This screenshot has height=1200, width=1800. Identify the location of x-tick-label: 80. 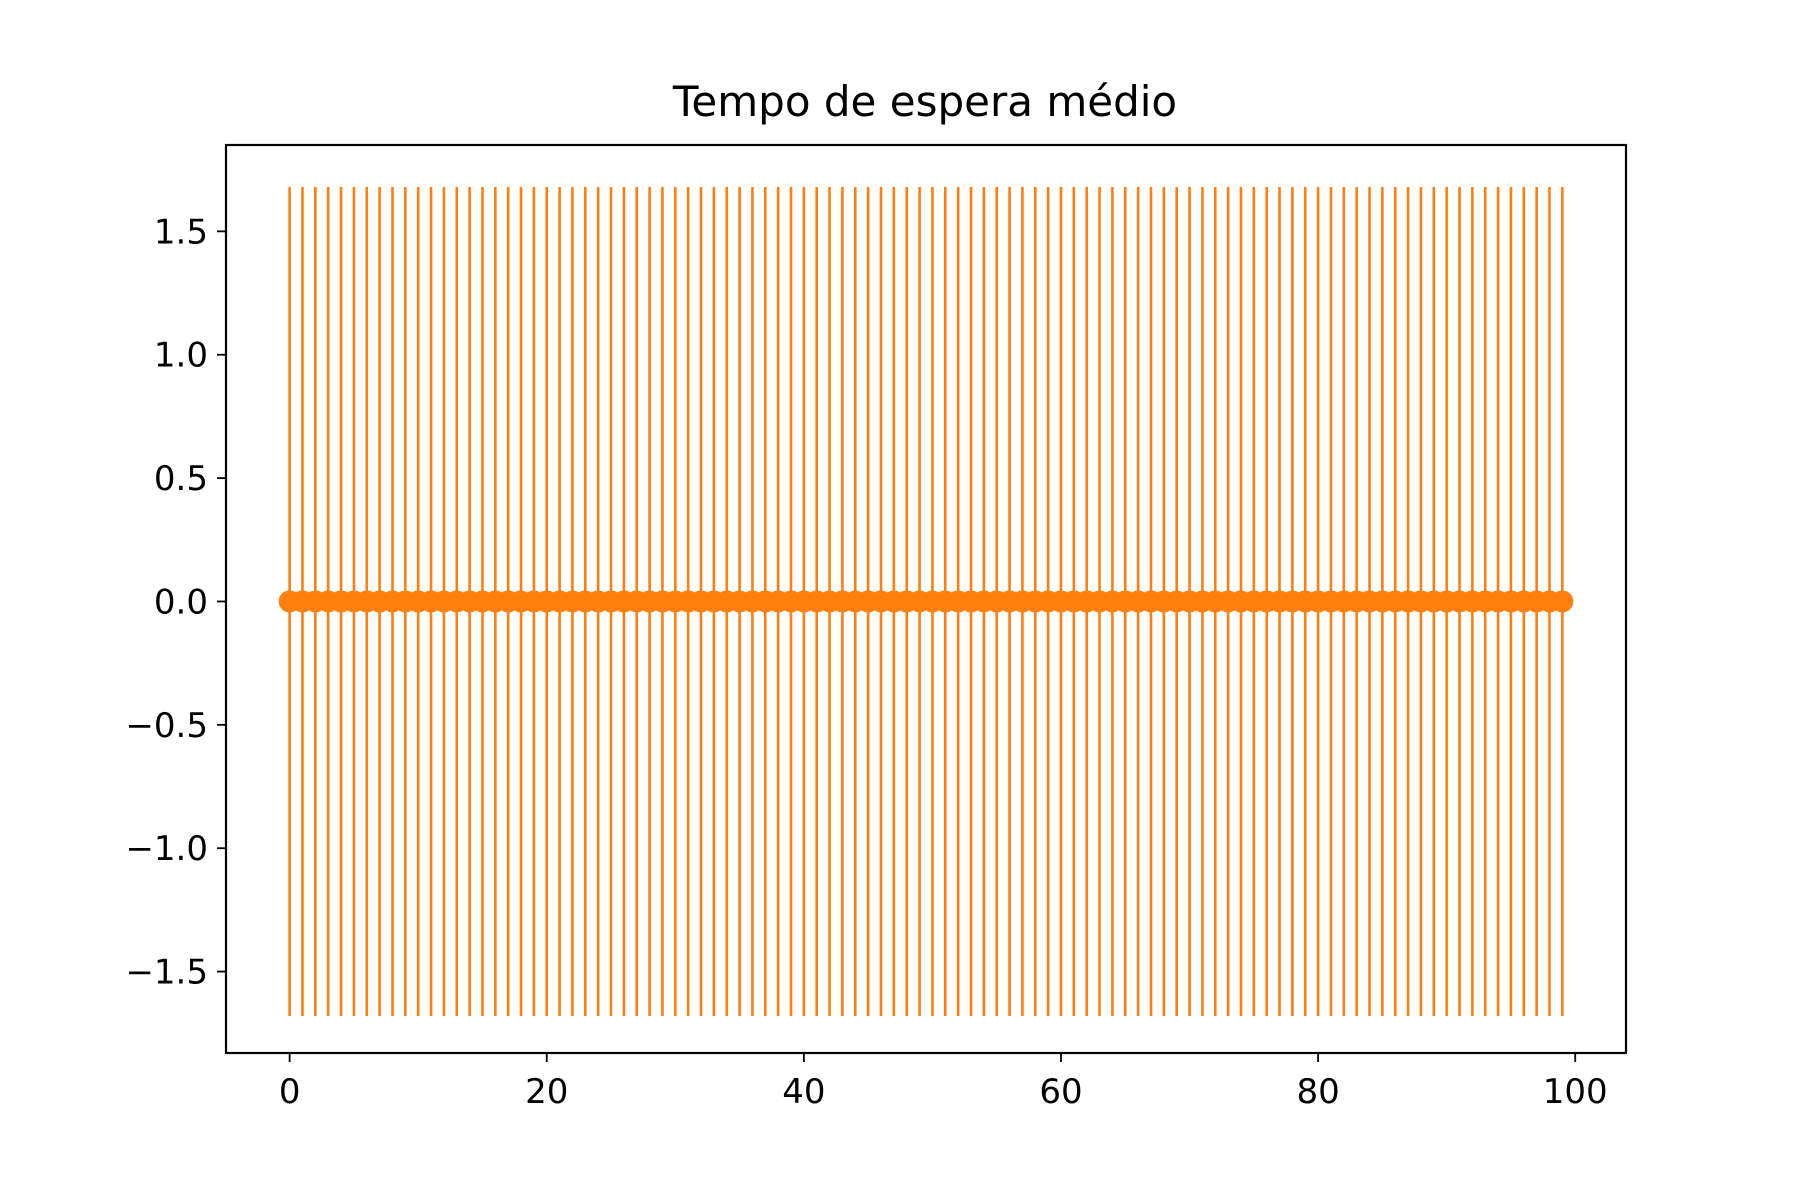
(1317, 1092).